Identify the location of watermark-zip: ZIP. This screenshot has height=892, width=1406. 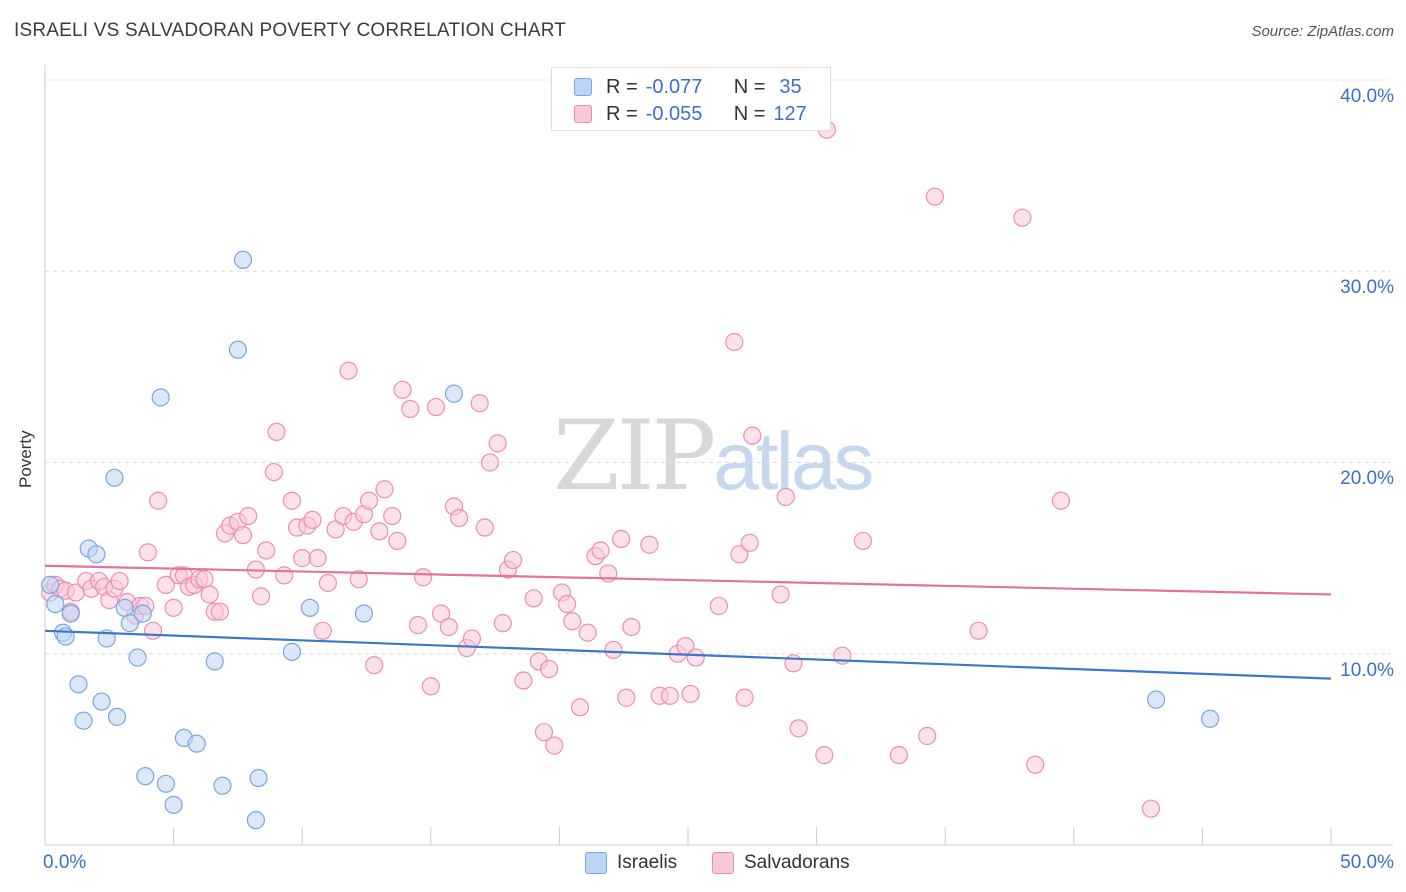
(634, 456).